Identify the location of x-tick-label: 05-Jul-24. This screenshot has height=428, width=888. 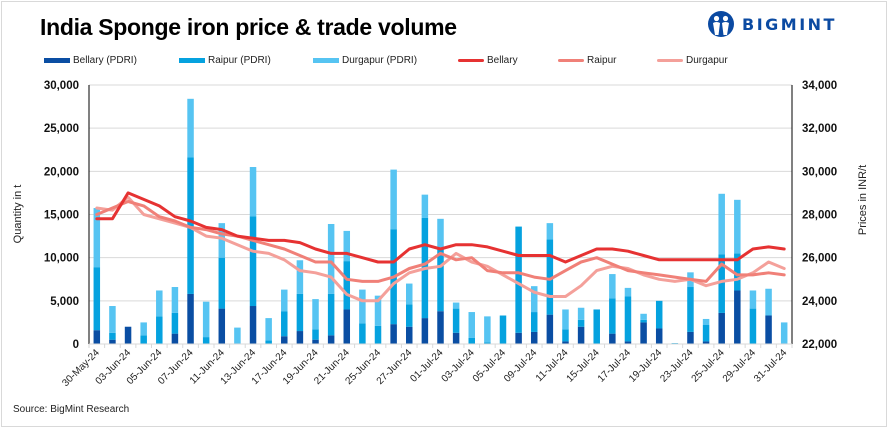
(490, 366).